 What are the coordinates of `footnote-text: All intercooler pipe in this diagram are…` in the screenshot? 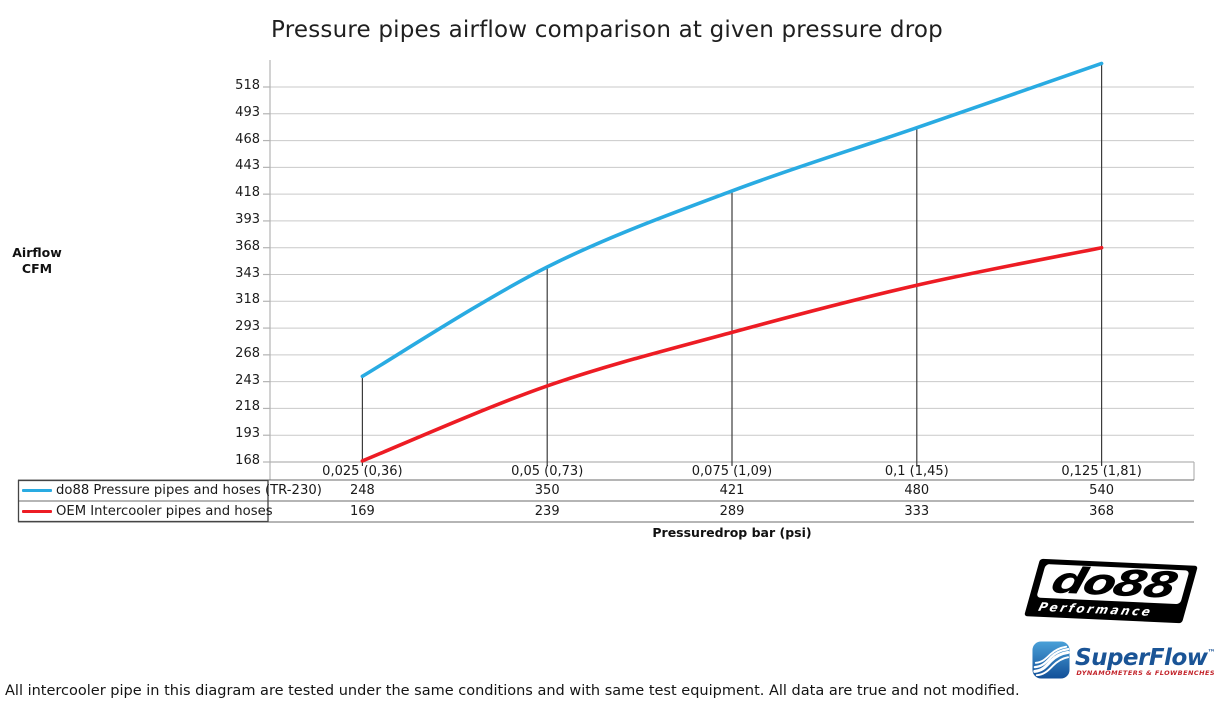 It's located at (512, 691).